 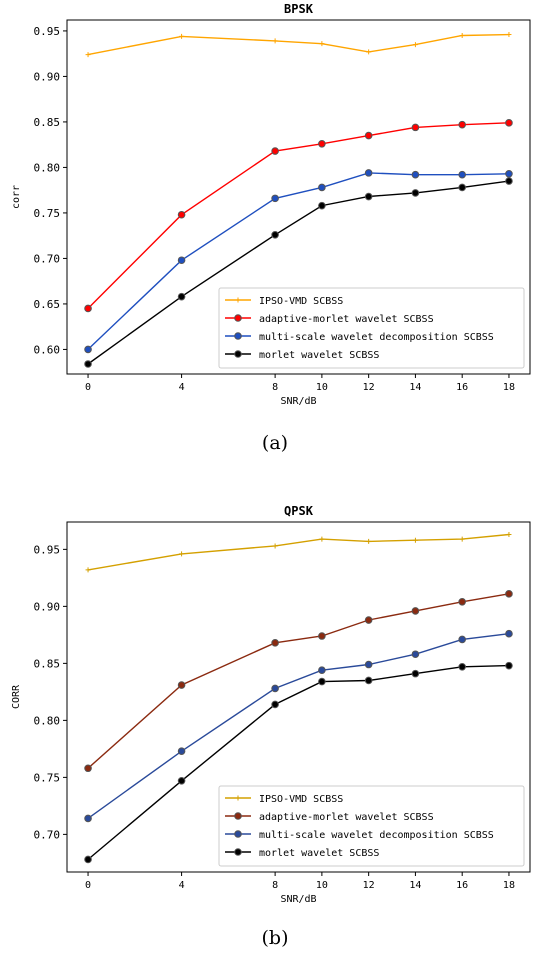 What do you see at coordinates (359, 337) in the screenshot?
I see `legend-item: multi-scale wavelet decomposition SCBSS` at bounding box center [359, 337].